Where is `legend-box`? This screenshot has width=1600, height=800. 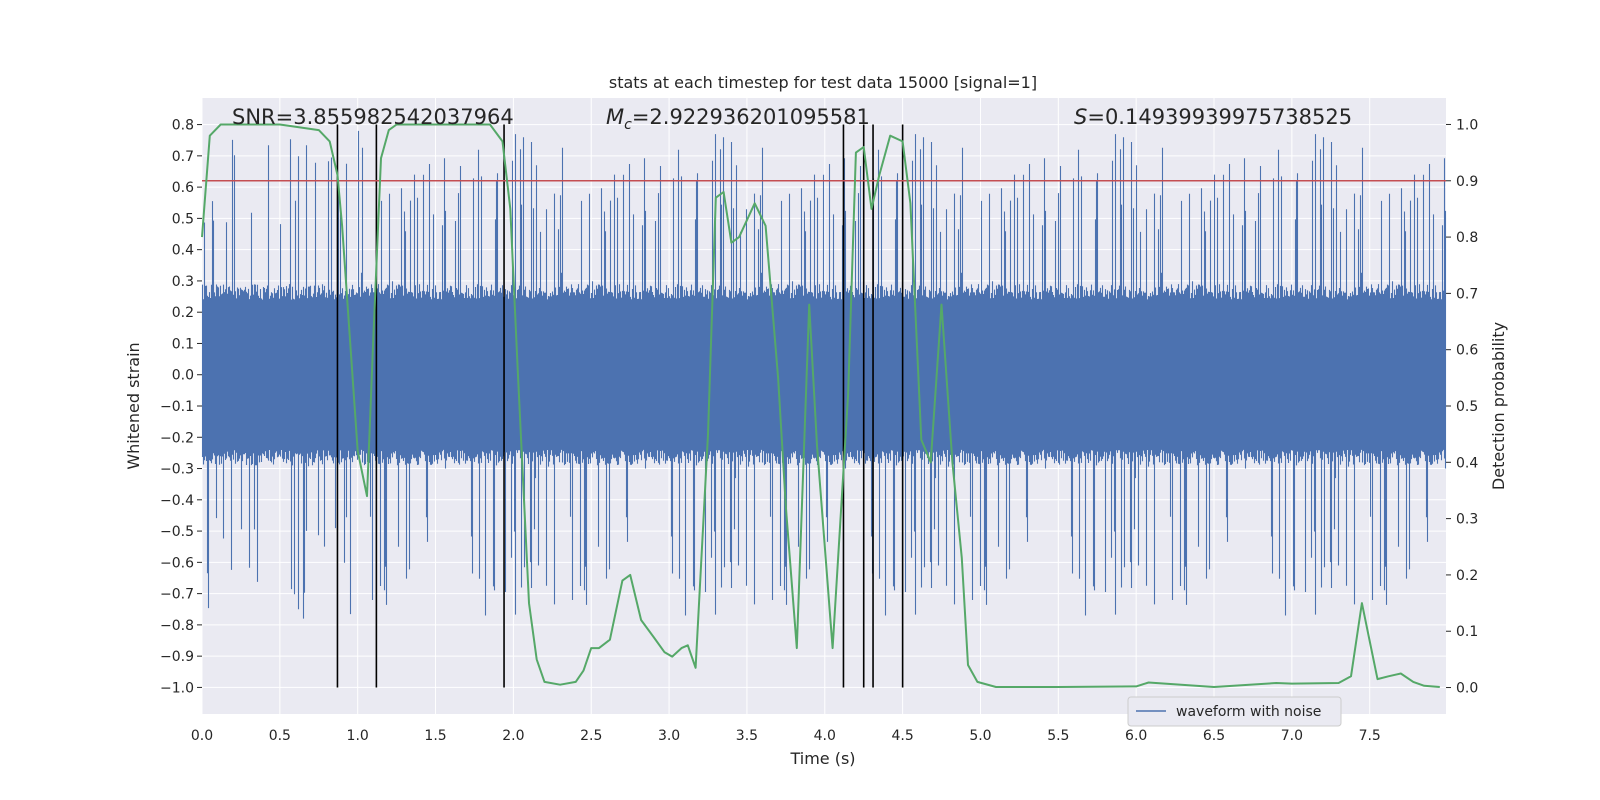 legend-box is located at coordinates (1234, 711).